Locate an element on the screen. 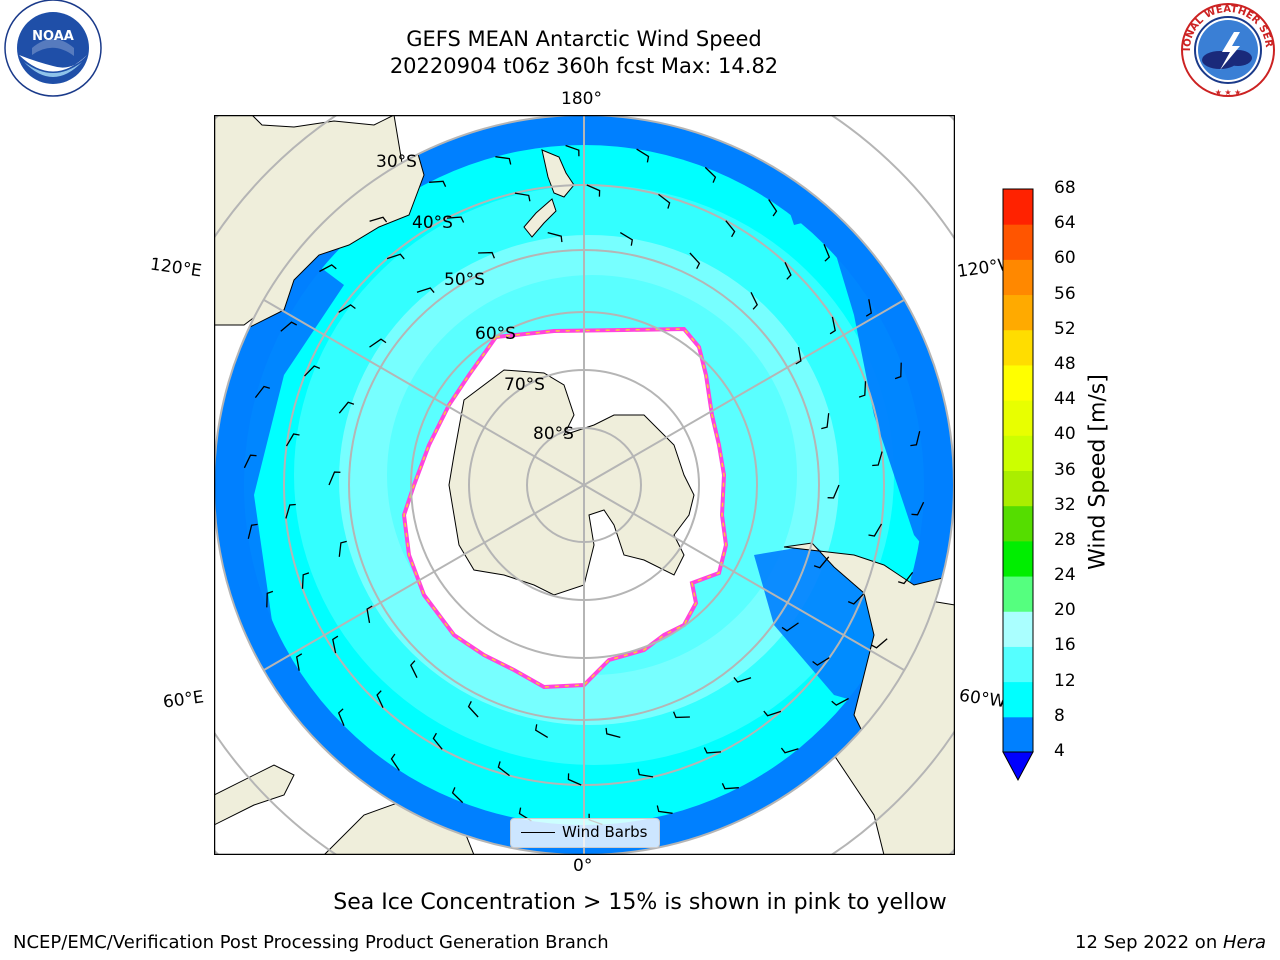 The height and width of the screenshot is (960, 1280). colorbar-tick-label: 36 is located at coordinates (1065, 469).